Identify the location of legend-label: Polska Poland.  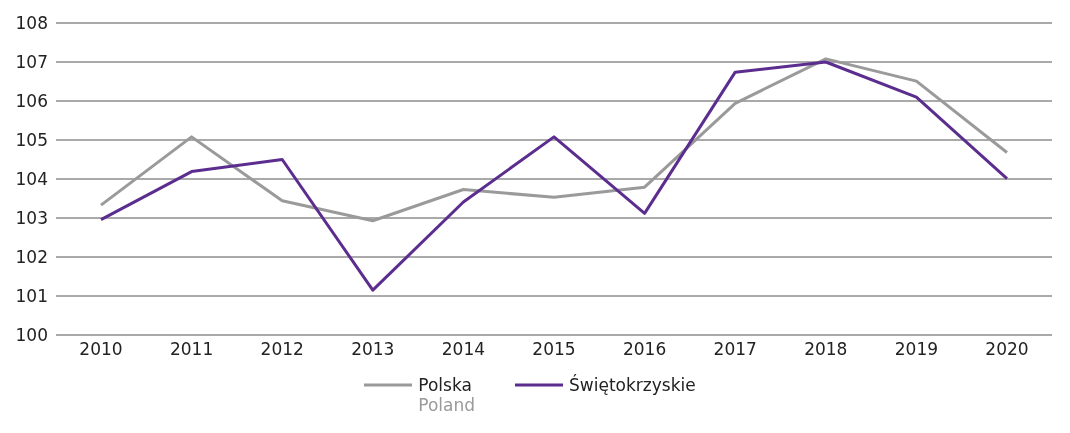
(447, 395).